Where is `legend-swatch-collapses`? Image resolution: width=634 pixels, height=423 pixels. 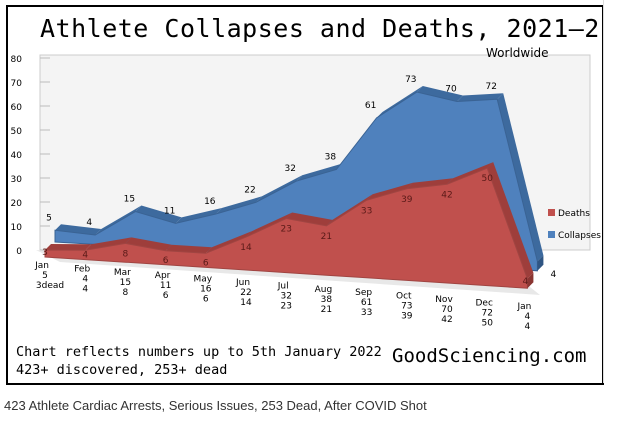
legend-swatch-collapses is located at coordinates (551, 234).